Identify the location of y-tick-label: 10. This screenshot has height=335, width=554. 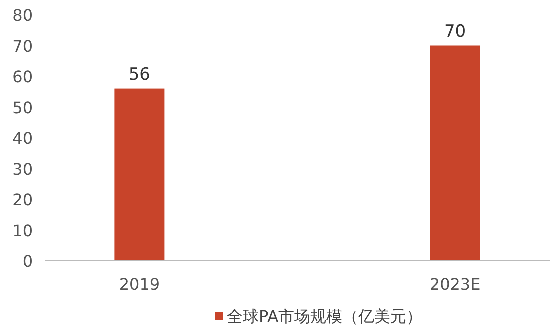
(22, 230).